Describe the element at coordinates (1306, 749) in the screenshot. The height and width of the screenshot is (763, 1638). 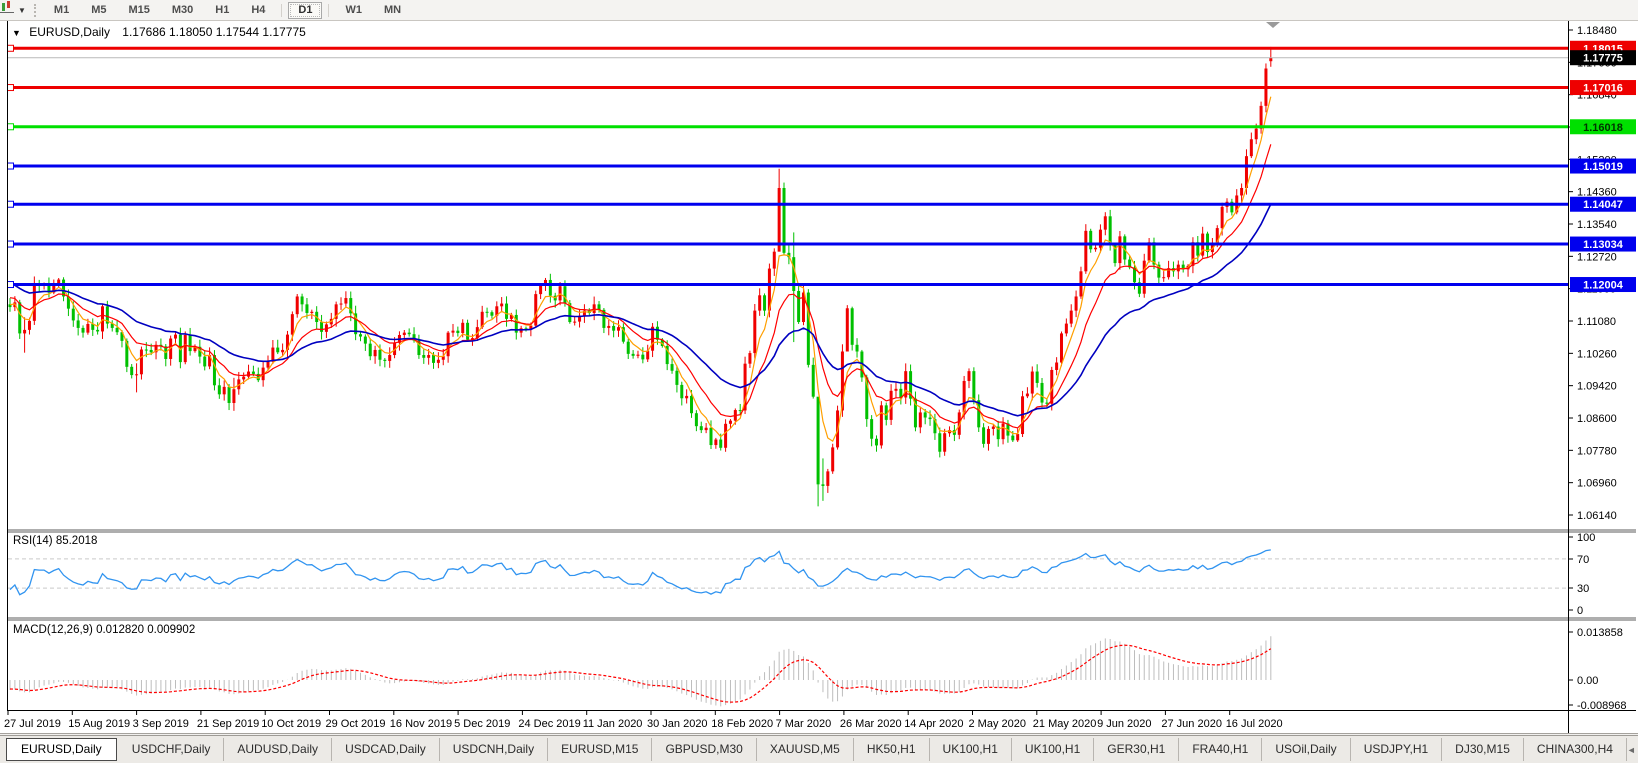
I see `chart-tab-usoil-daily: USOil,Daily` at that location.